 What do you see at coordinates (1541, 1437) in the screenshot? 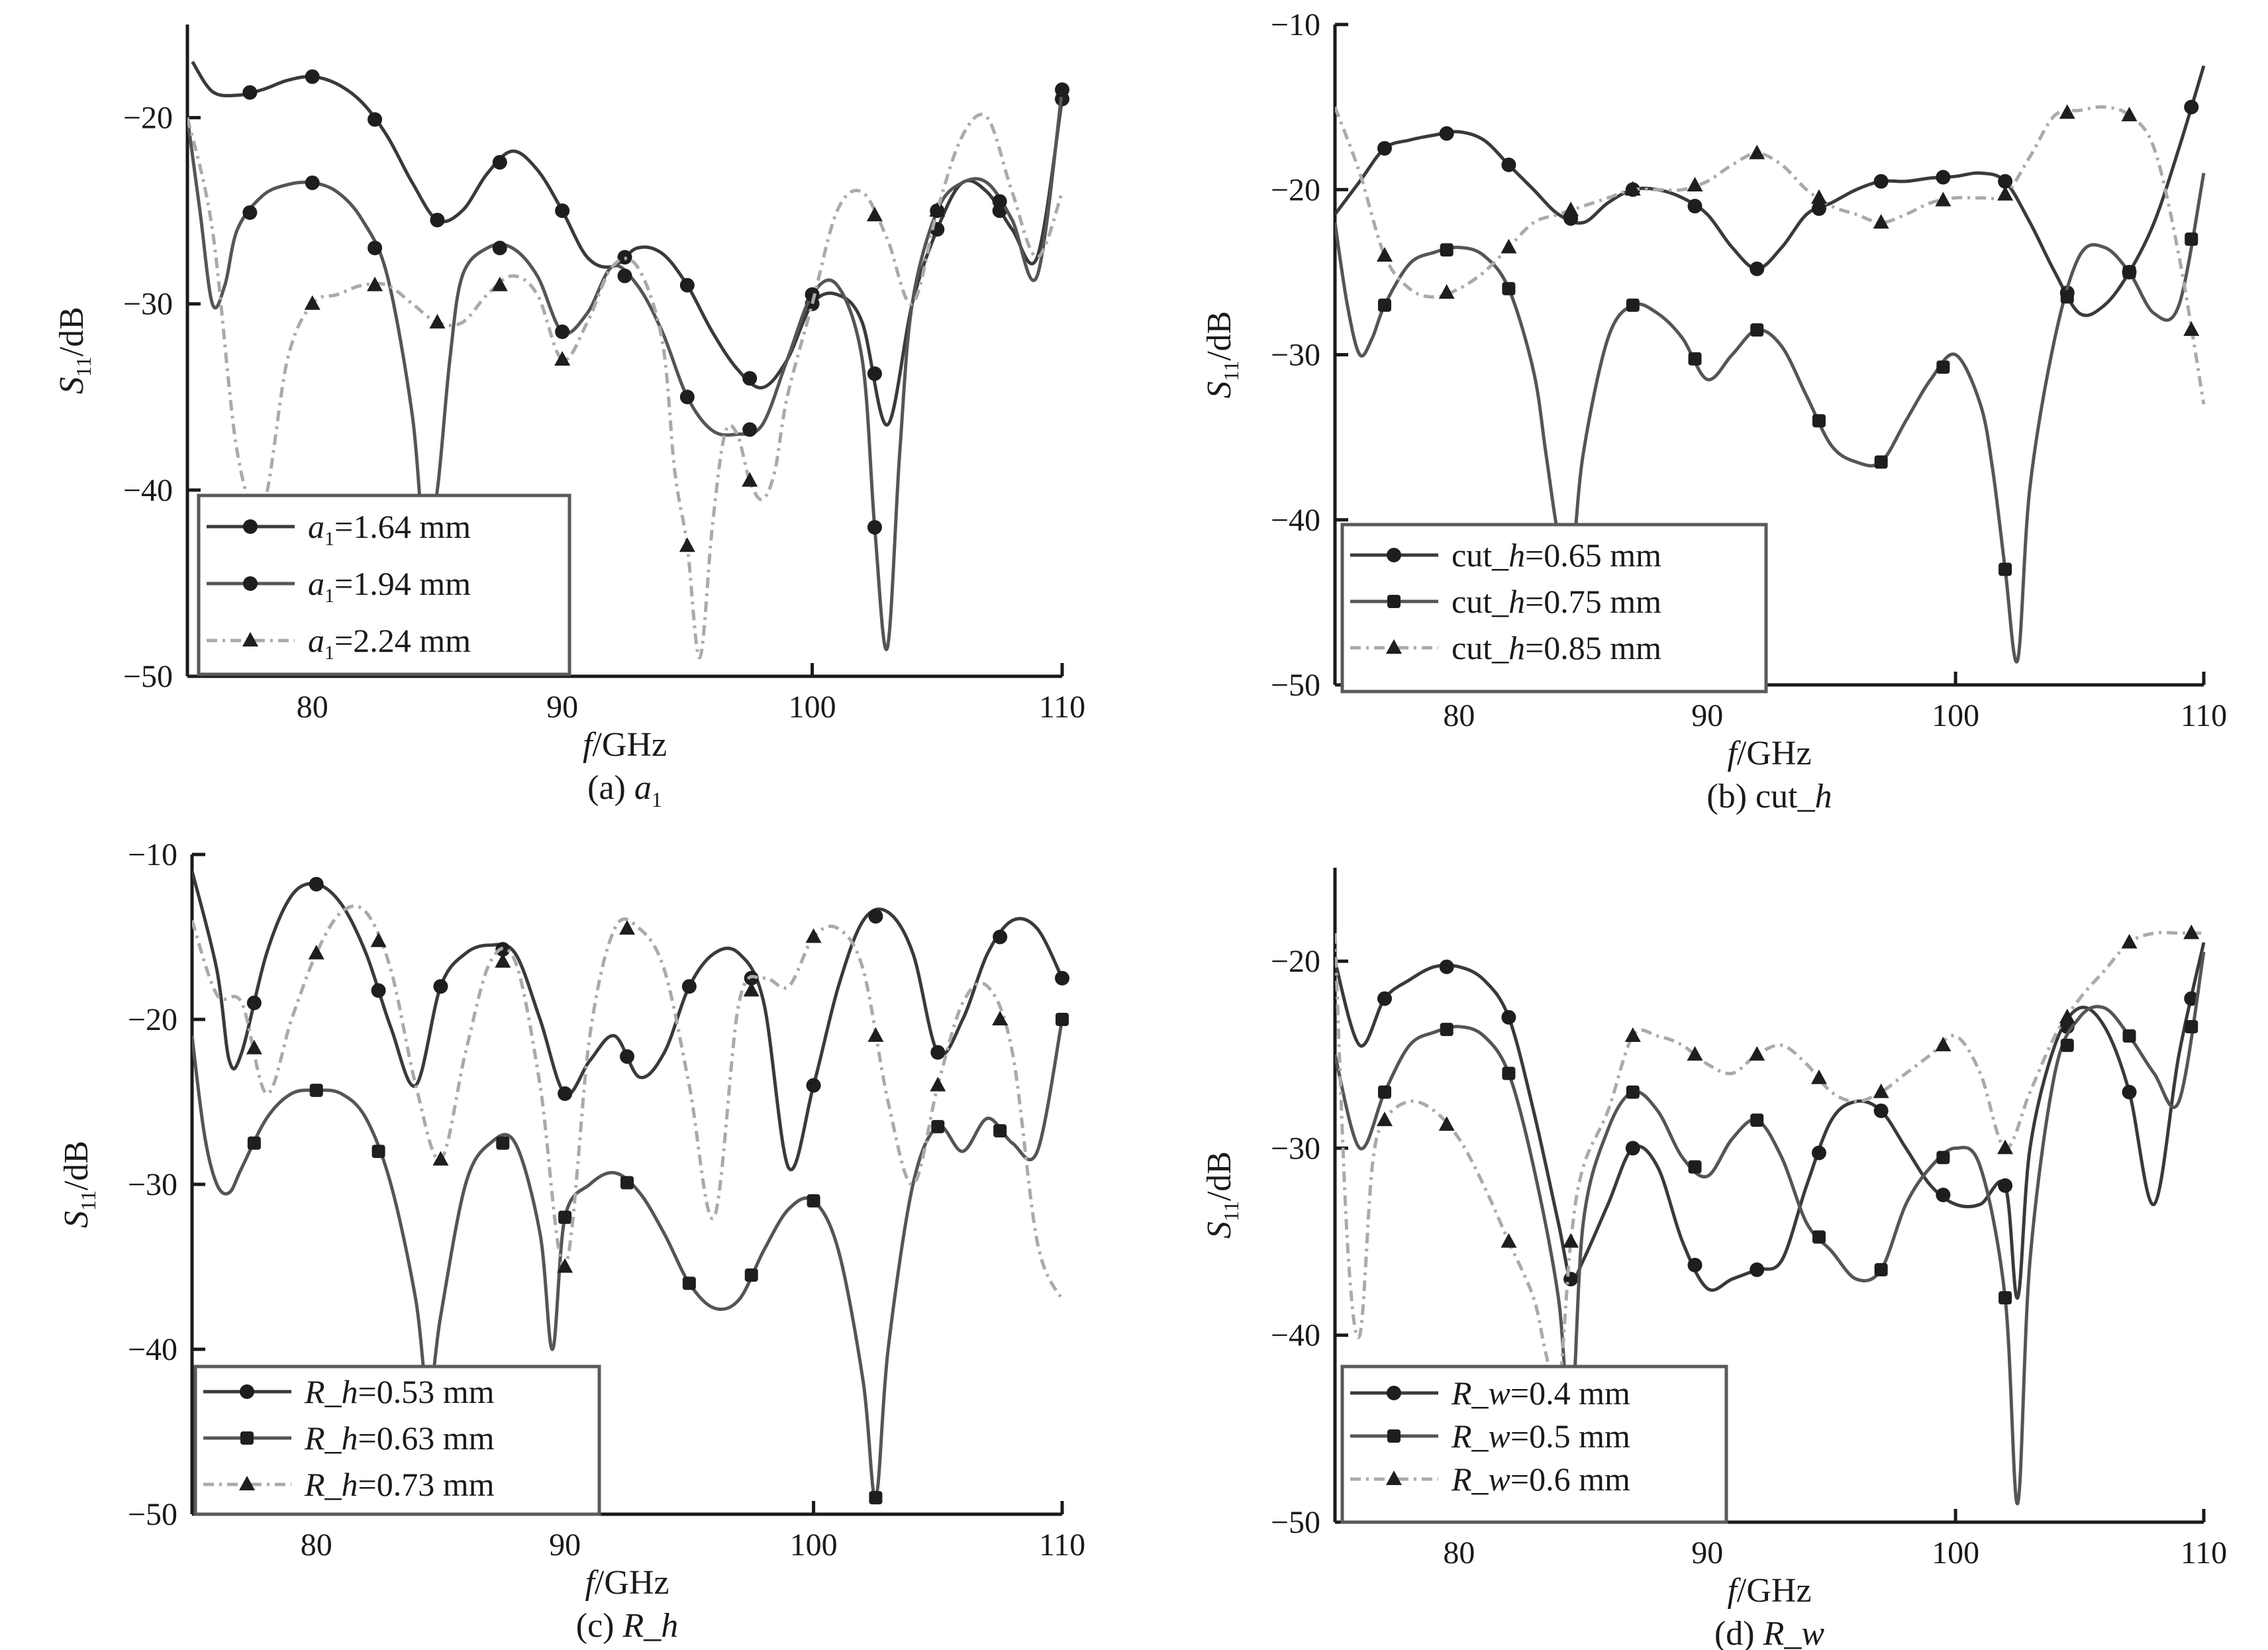
I see `legend-label: R_w=0.5 mm` at bounding box center [1541, 1437].